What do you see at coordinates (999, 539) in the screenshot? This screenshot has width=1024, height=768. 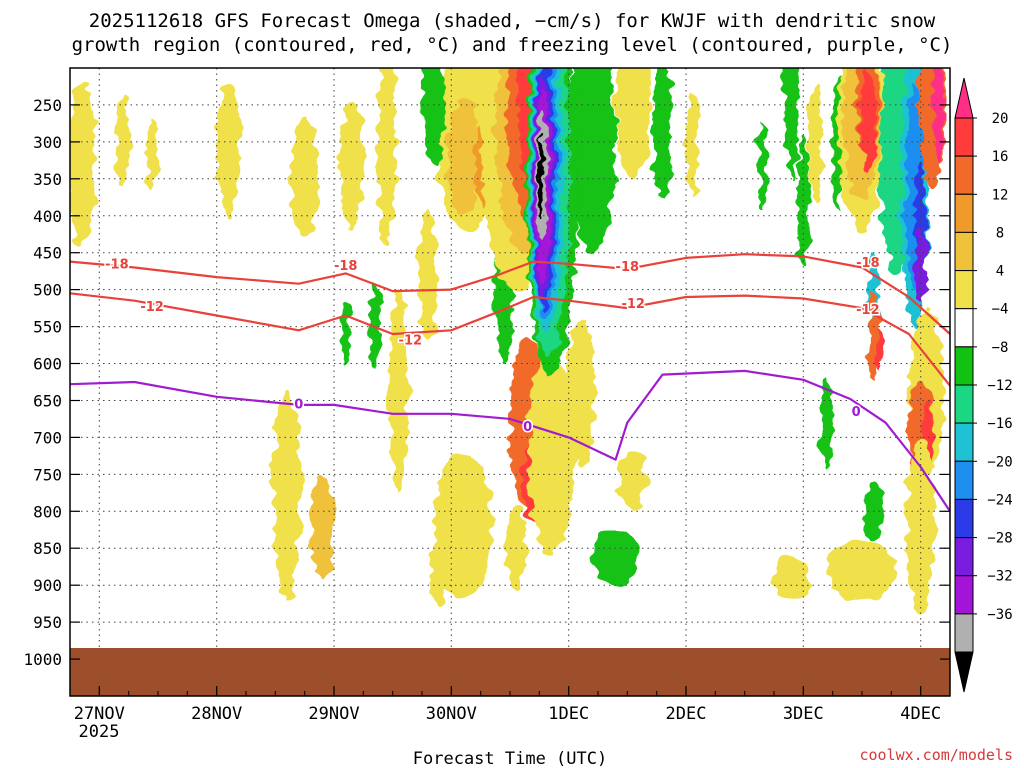 I see `colorbar-label: −28` at bounding box center [999, 539].